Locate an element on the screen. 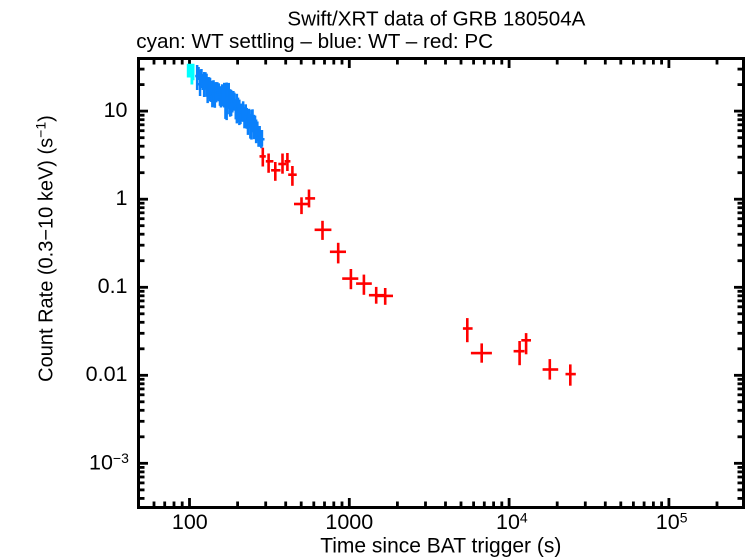 Image resolution: width=746 pixels, height=558 pixels. svg-text: 10−3 is located at coordinates (109, 462).